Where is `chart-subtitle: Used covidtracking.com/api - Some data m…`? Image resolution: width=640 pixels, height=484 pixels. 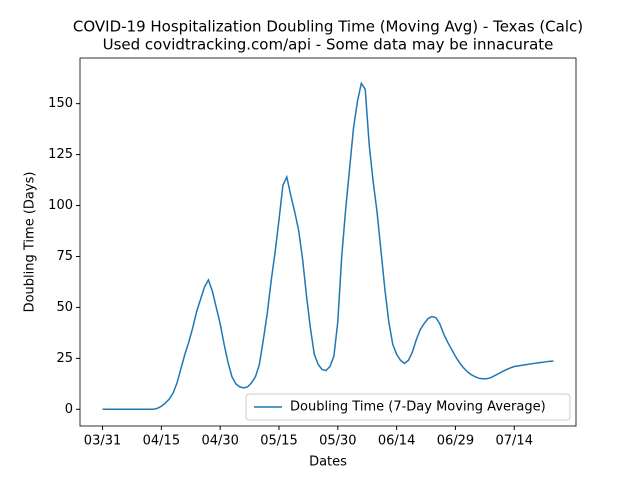 chart-subtitle: Used covidtracking.com/api - Some data m… is located at coordinates (328, 45).